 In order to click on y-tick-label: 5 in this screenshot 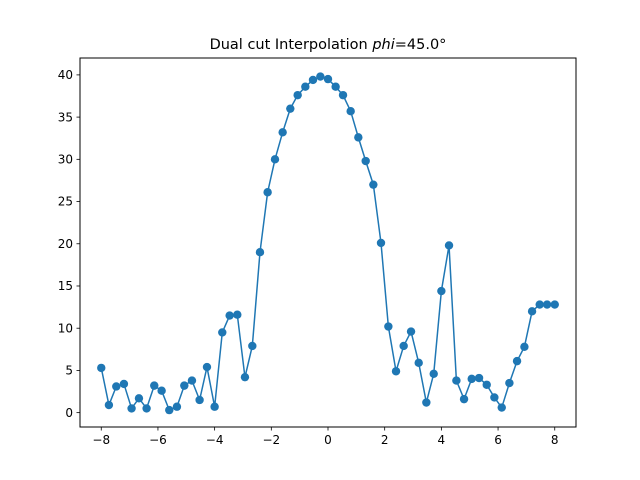, I will do `click(69, 371)`.